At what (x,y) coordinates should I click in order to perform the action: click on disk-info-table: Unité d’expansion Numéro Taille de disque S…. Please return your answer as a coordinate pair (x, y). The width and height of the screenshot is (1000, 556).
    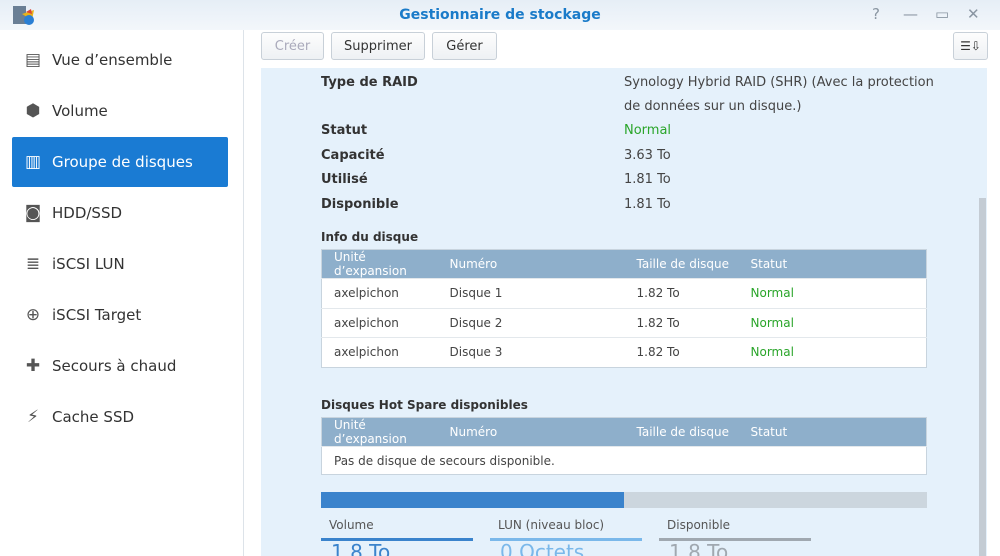
    Looking at the image, I should click on (624, 308).